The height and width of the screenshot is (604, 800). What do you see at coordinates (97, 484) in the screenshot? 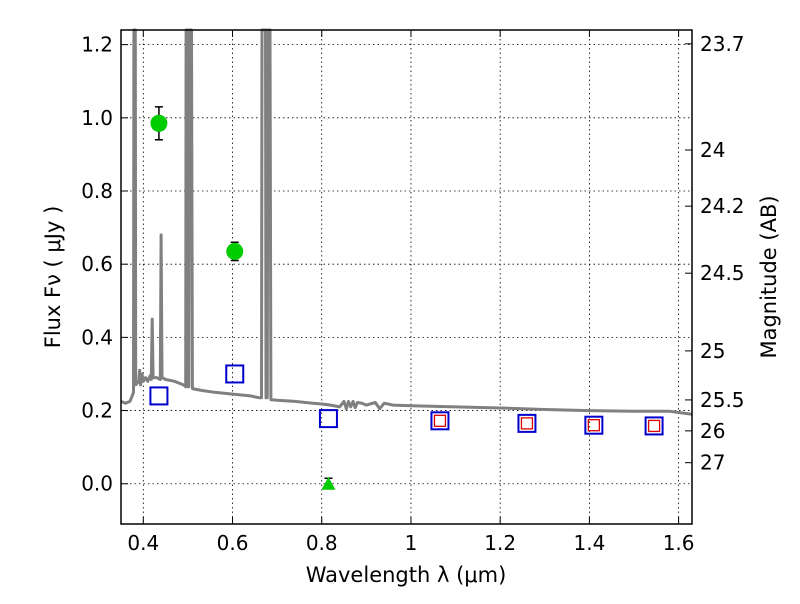
I see `y-tick-label: 0.0` at bounding box center [97, 484].